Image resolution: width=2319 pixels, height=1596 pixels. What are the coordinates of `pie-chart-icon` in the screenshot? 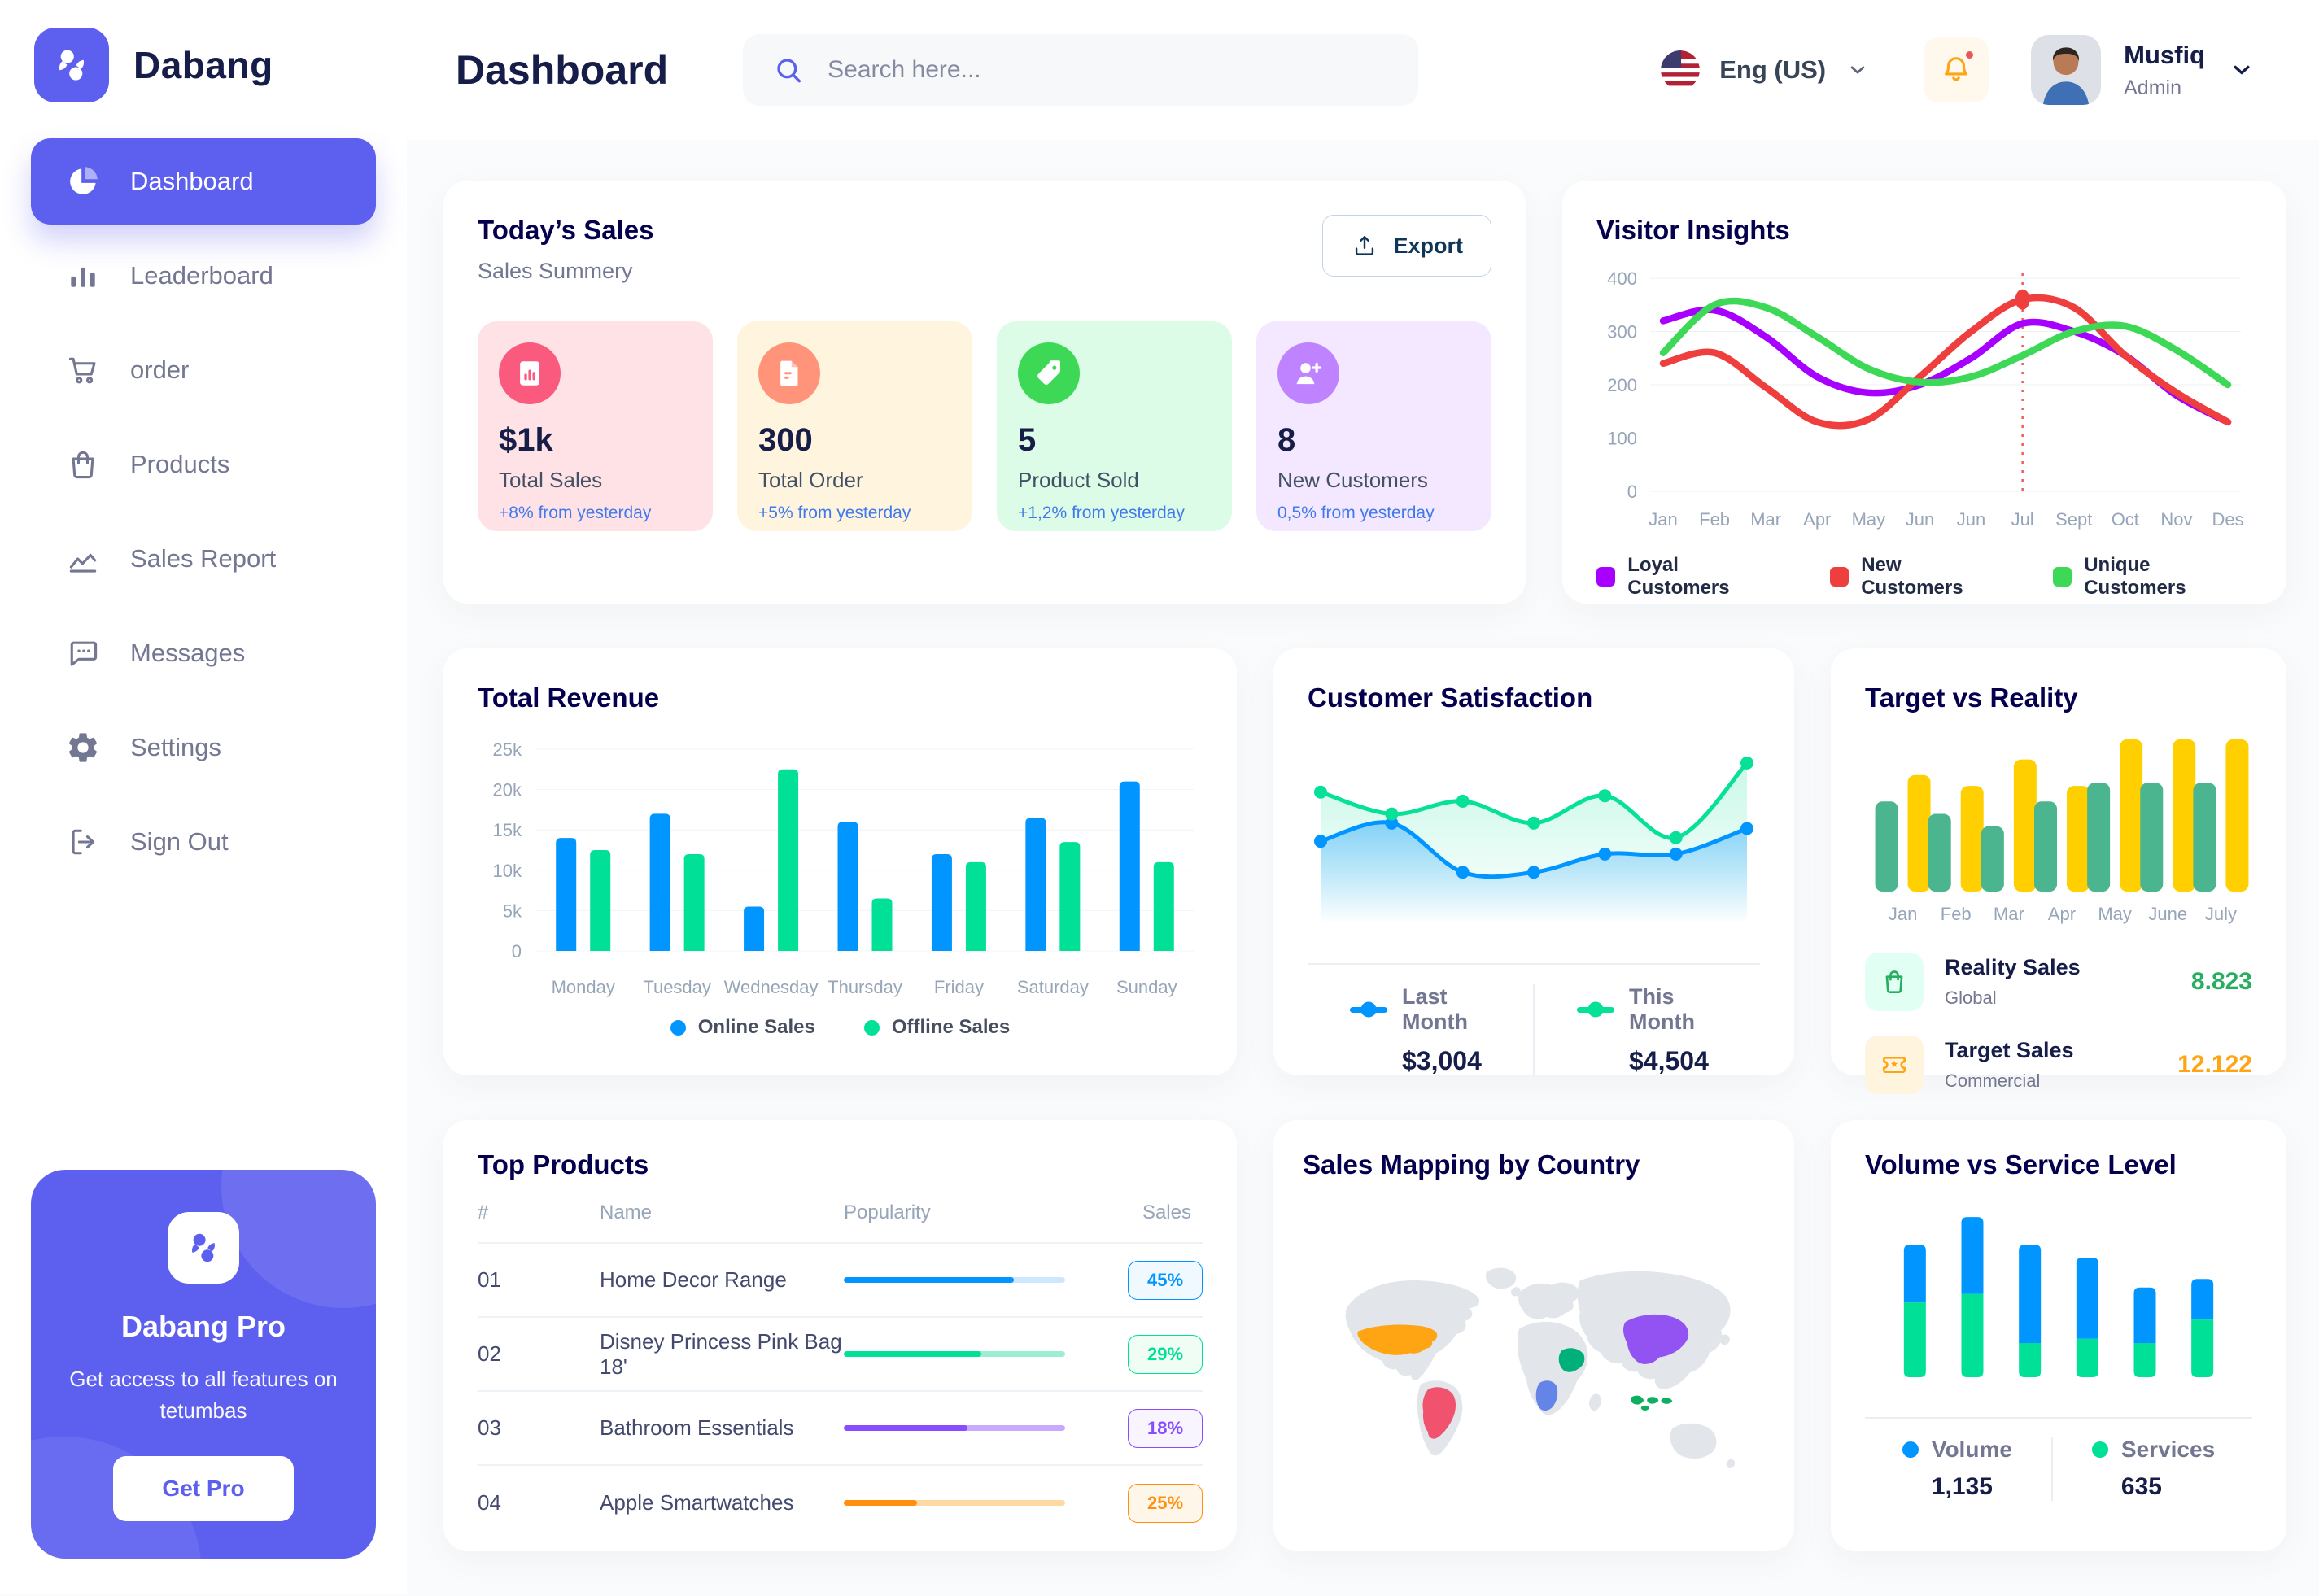 It's located at (83, 181).